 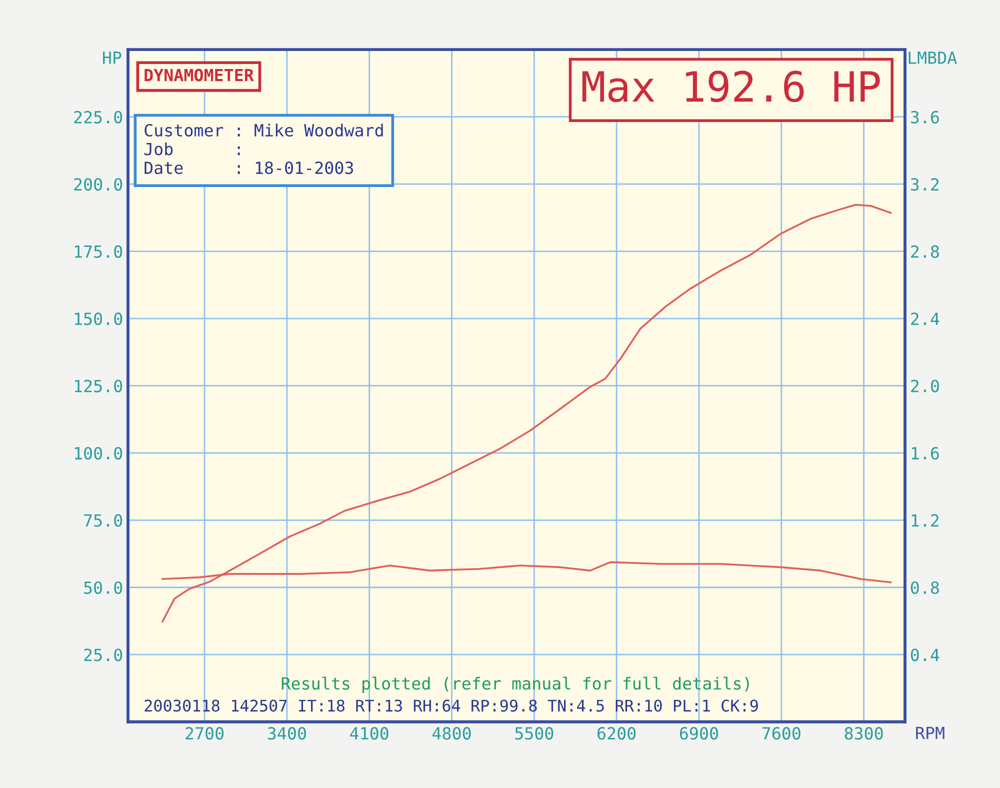 I want to click on text: DYNAMOMETER, so click(x=199, y=75).